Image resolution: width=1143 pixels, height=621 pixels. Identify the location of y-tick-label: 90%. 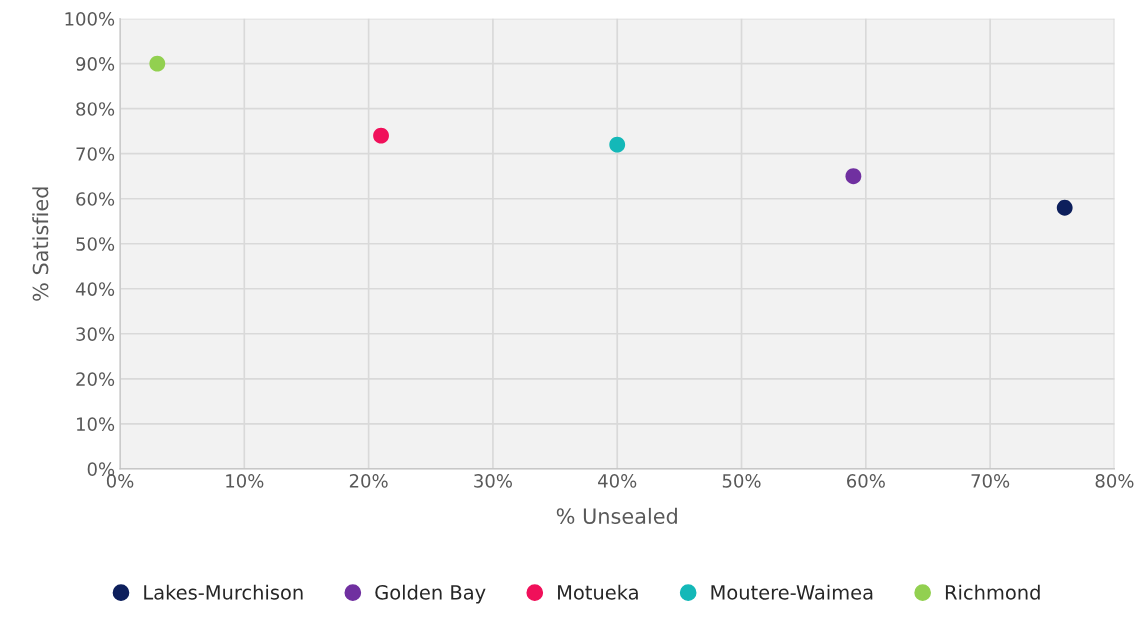
(95, 64).